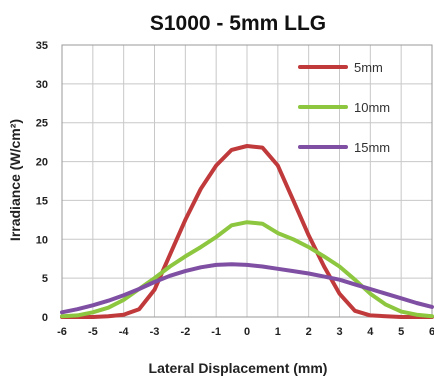  Describe the element at coordinates (42, 163) in the screenshot. I see `y-tick-label: 20` at that location.